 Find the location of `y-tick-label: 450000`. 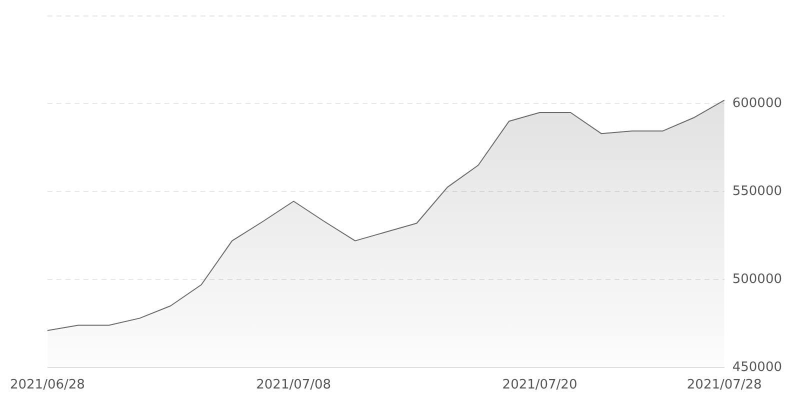

y-tick-label: 450000 is located at coordinates (757, 367).